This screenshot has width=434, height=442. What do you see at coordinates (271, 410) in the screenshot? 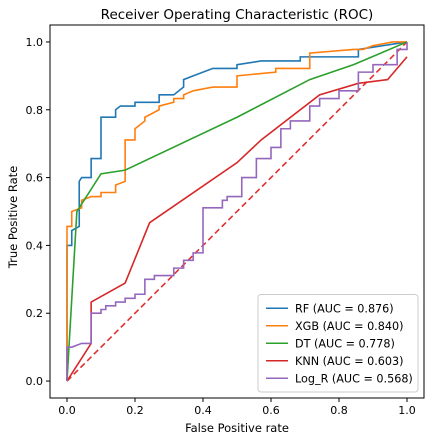
I see `x-tick-label: 0.6` at bounding box center [271, 410].